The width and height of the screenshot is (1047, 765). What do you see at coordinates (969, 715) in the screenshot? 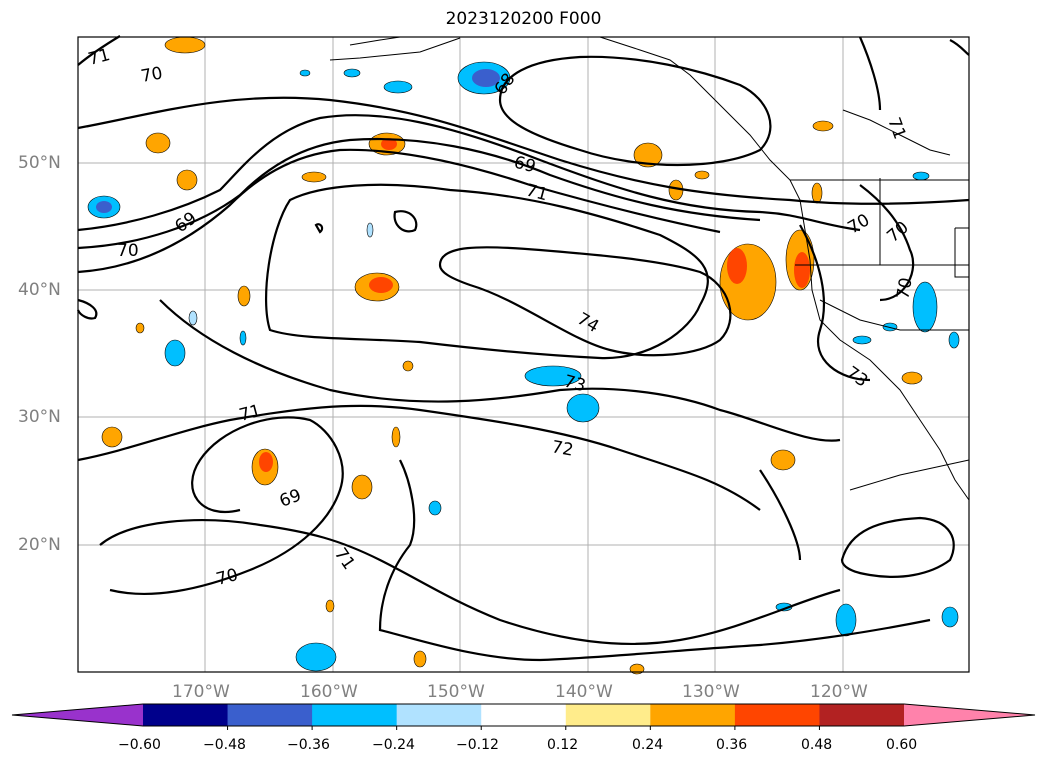
I see `colorbar-extend-max` at bounding box center [969, 715].